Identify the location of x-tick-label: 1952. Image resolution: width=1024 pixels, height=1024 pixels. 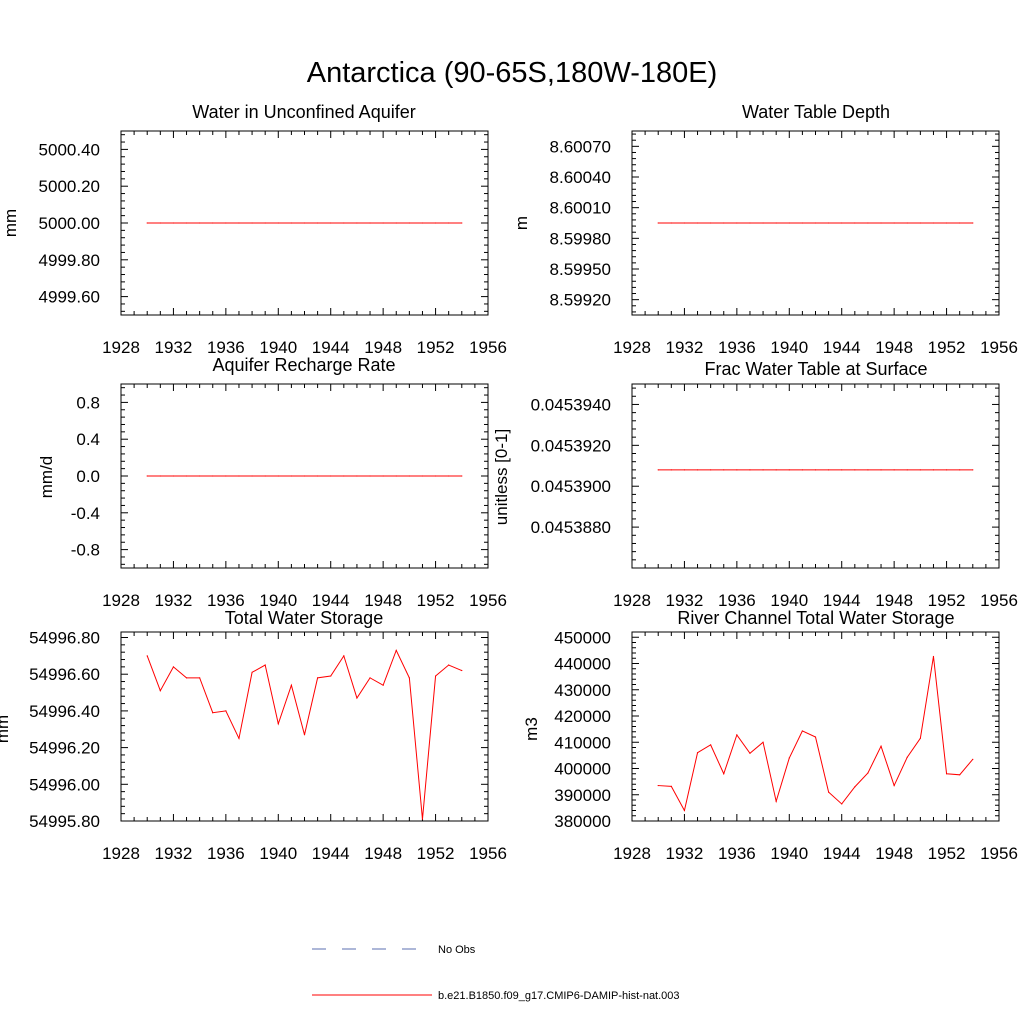
(436, 853).